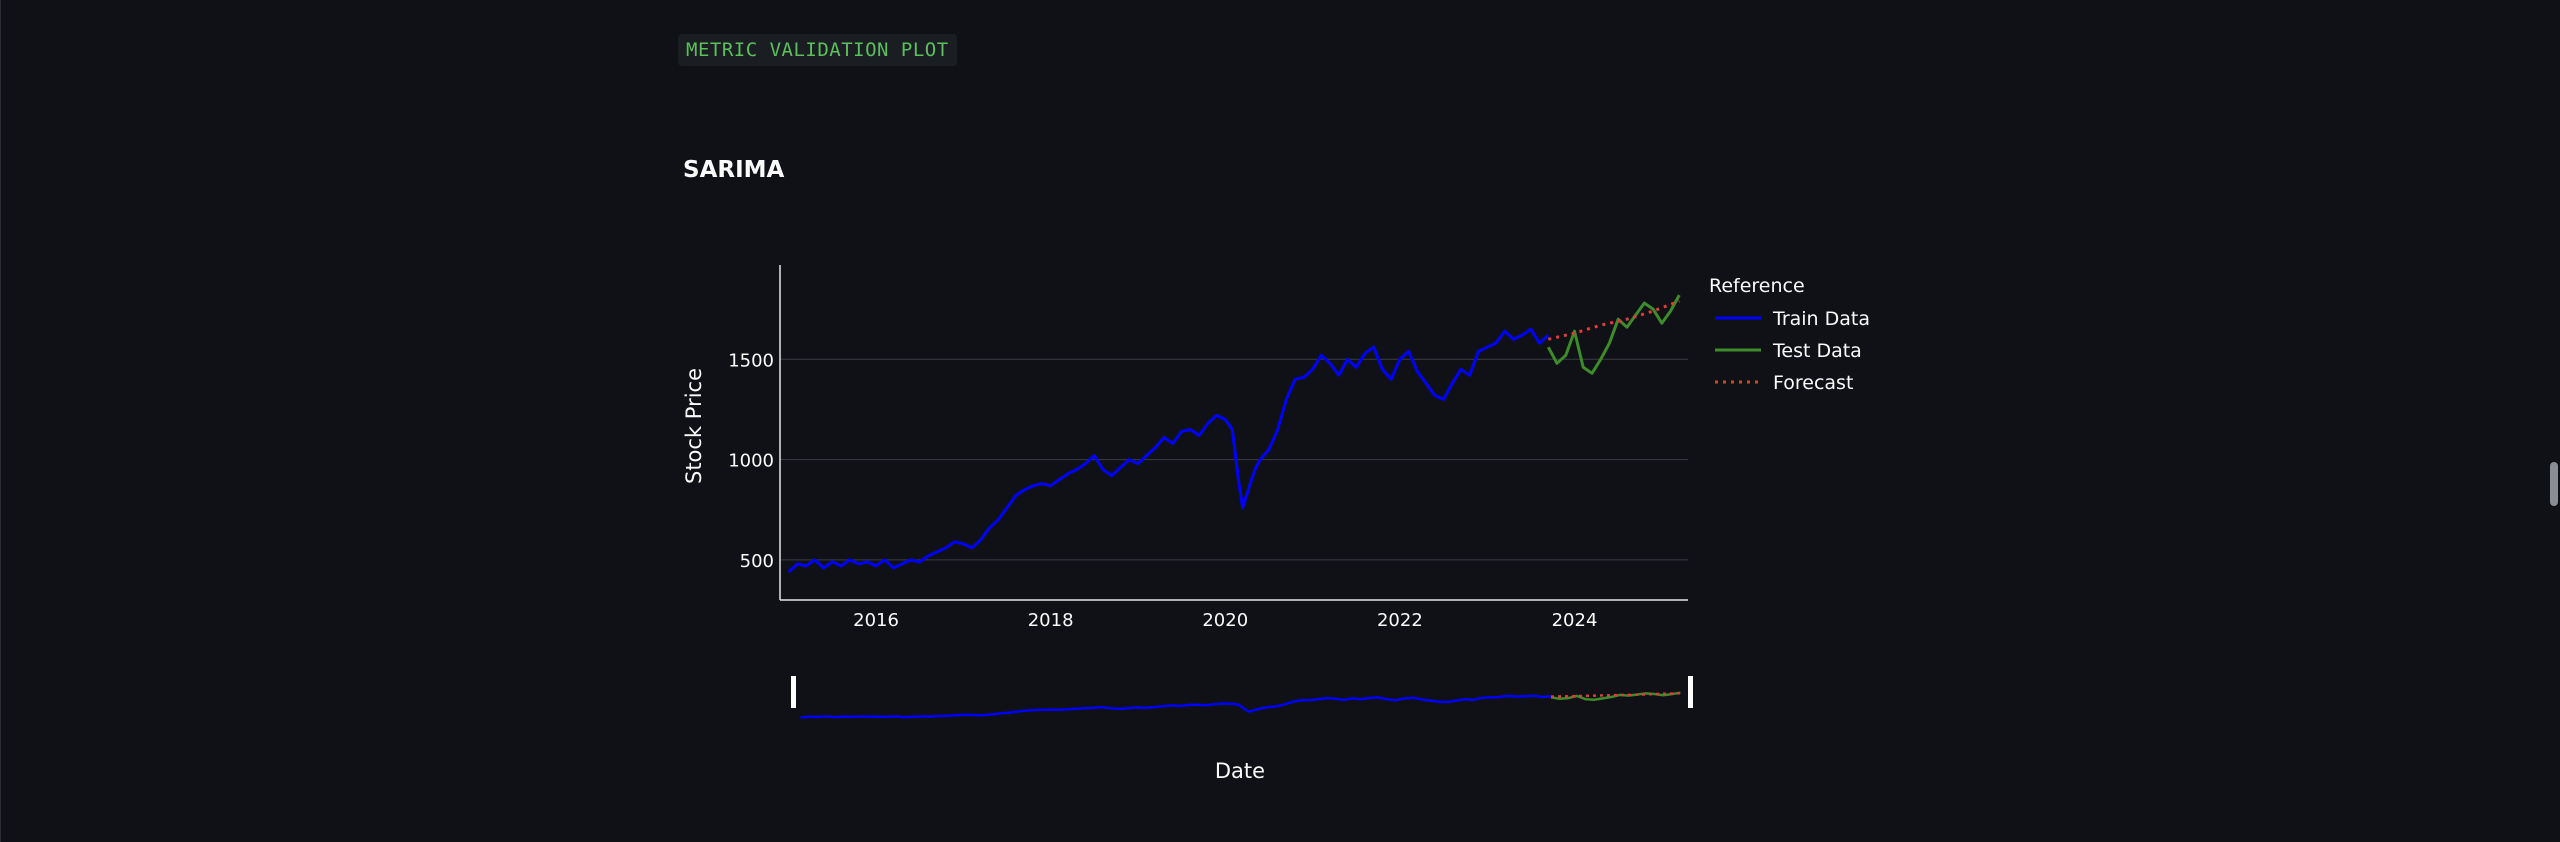 The image size is (2560, 842). I want to click on x-tick-label: 2016, so click(876, 620).